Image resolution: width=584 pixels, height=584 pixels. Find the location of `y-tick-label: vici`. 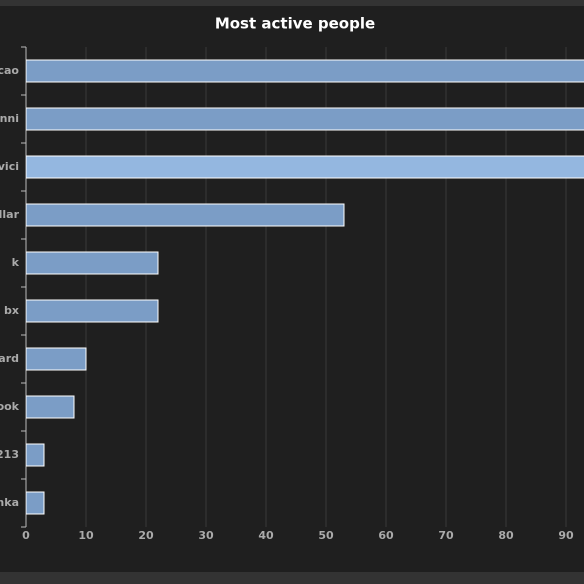

y-tick-label: vici is located at coordinates (9, 166).